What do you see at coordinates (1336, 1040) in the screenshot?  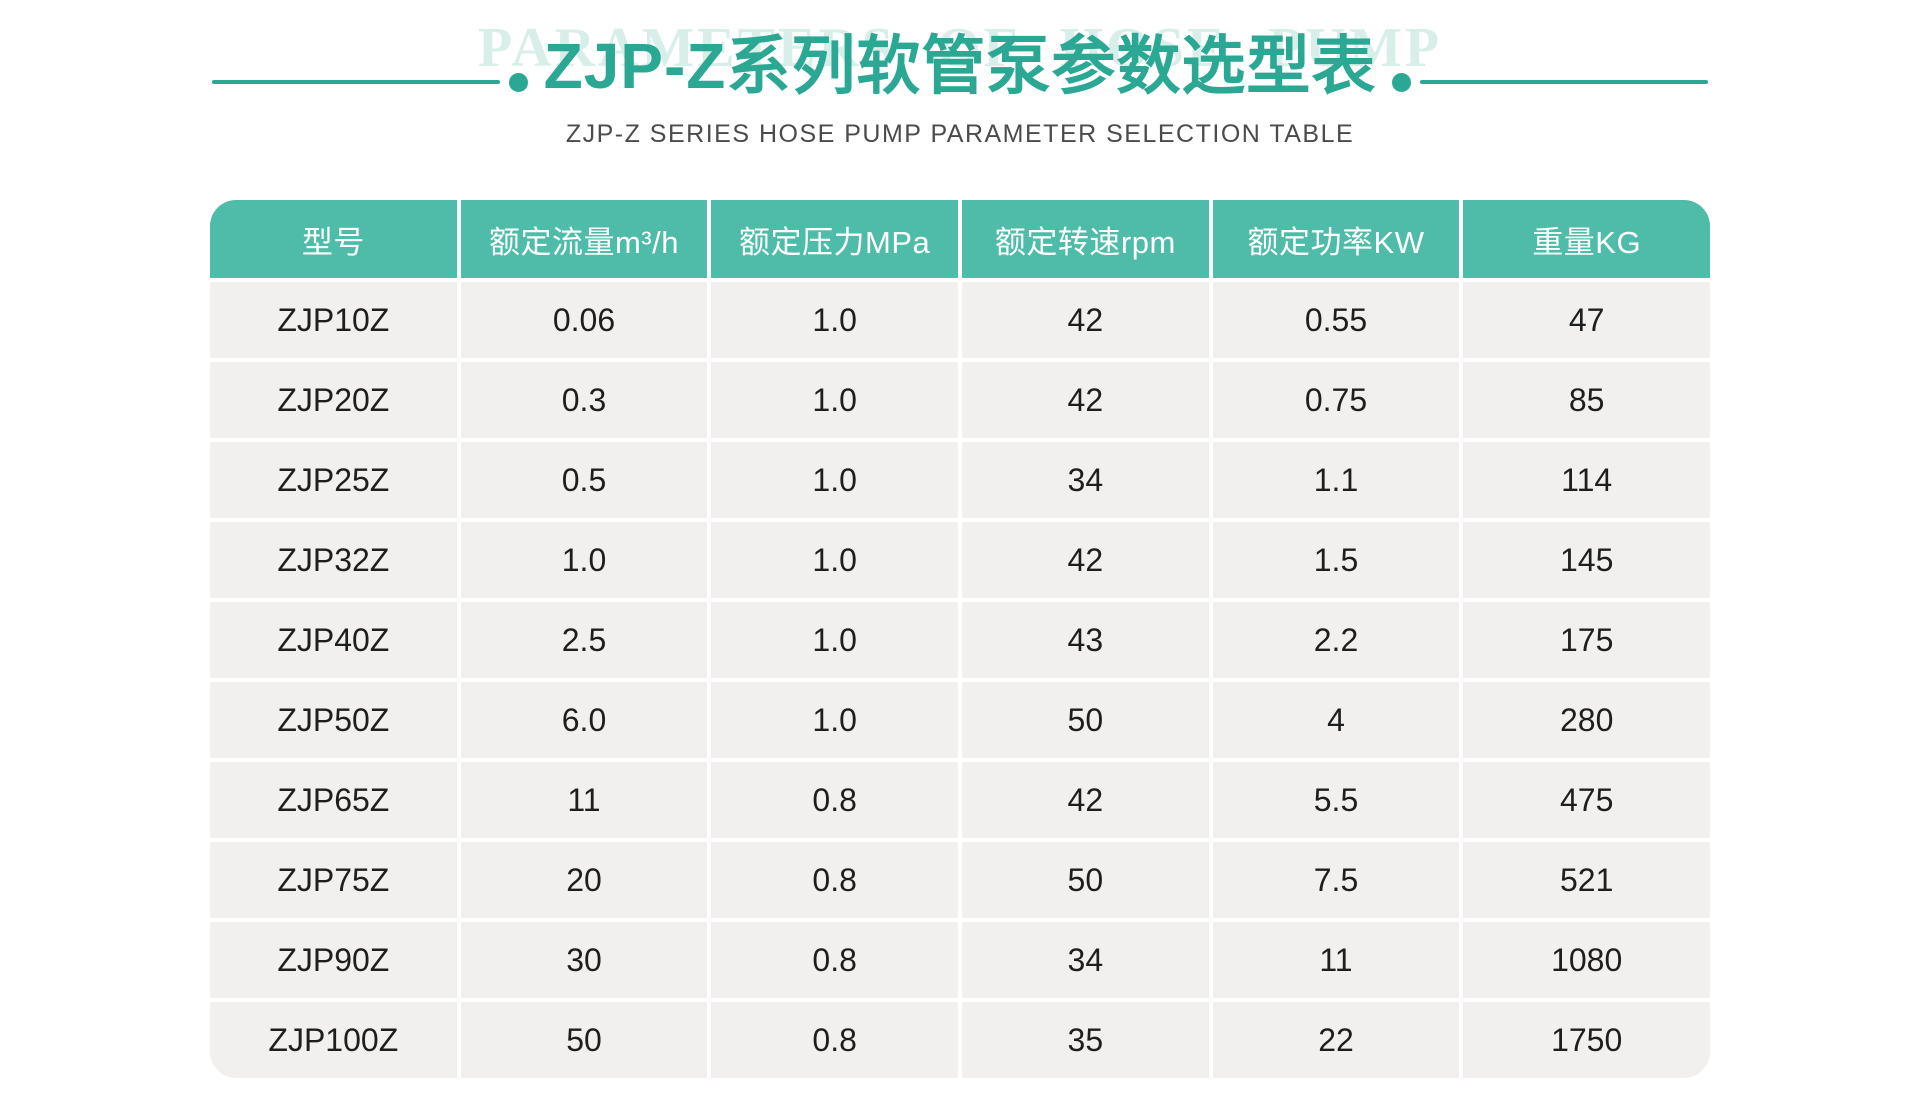 I see `value-cell: 22` at bounding box center [1336, 1040].